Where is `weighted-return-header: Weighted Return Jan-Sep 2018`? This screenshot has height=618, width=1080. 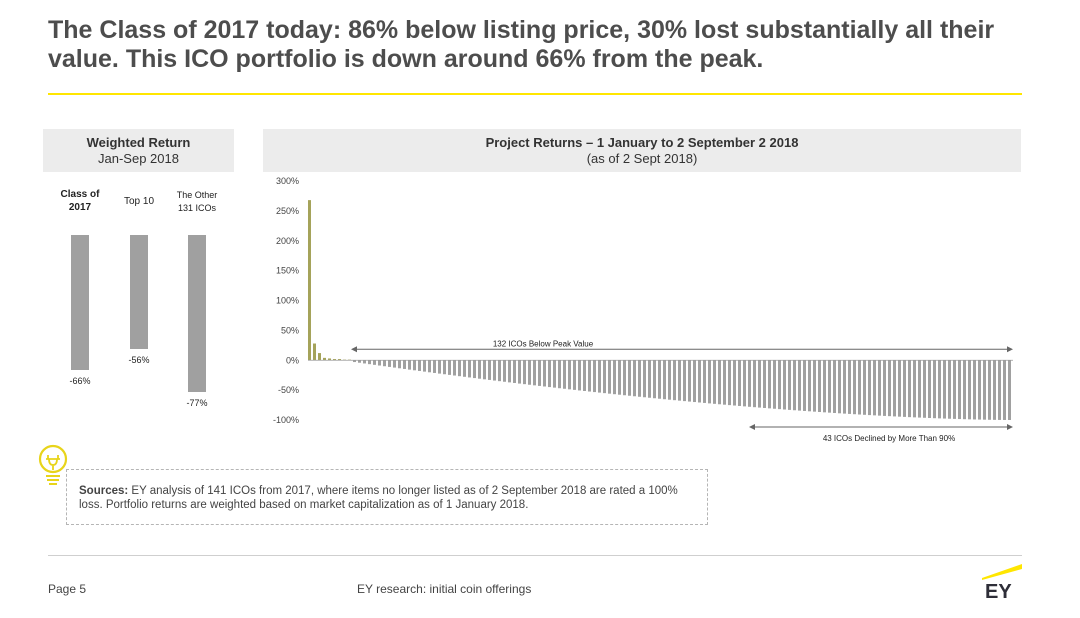 weighted-return-header: Weighted Return Jan-Sep 2018 is located at coordinates (138, 150).